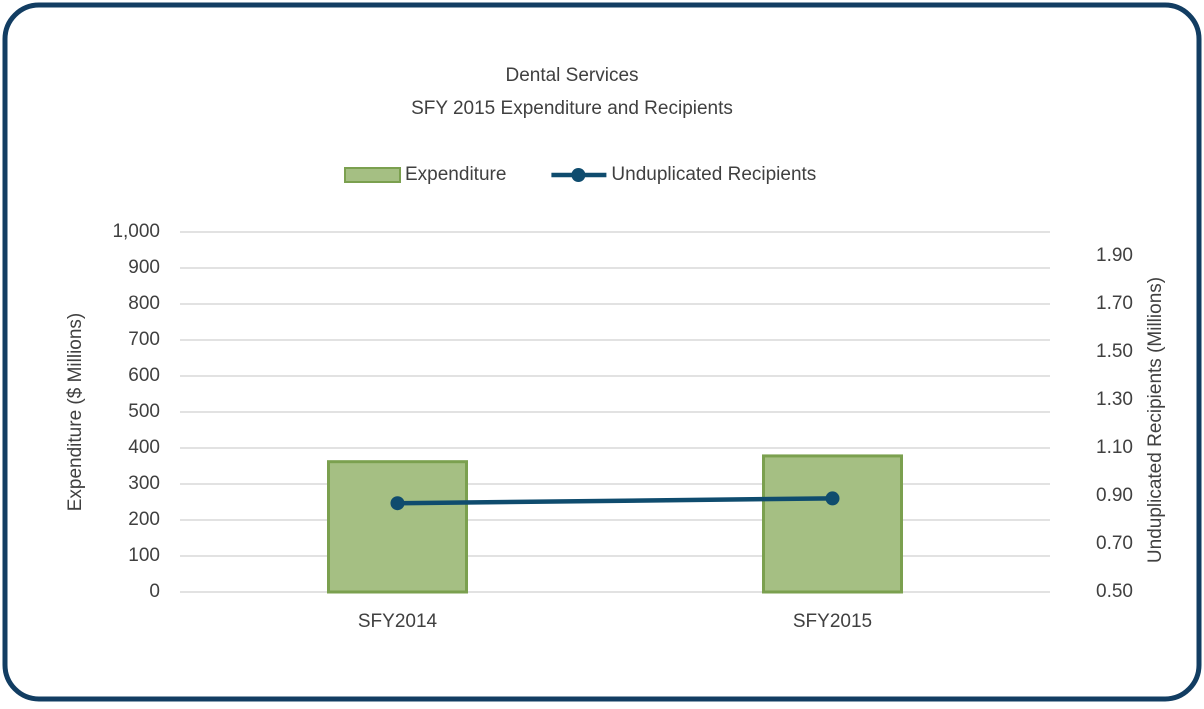 The height and width of the screenshot is (709, 1204). Describe the element at coordinates (144, 483) in the screenshot. I see `y-tick-label: 300` at that location.